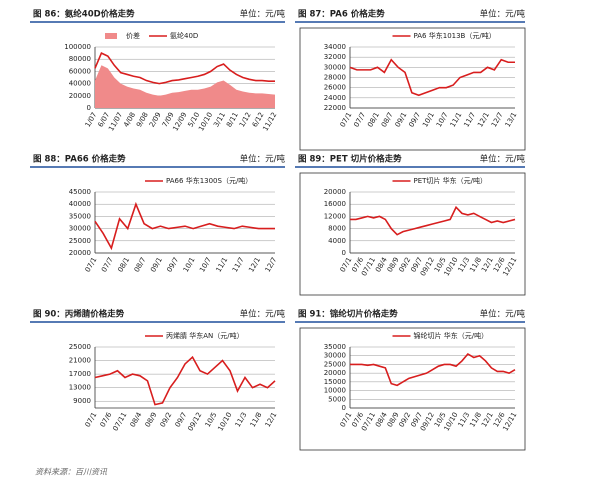 Image resolution: width=595 pixels, height=486 pixels. Describe the element at coordinates (106, 420) in the screenshot. I see `x-tick-label: 07/6` at that location.